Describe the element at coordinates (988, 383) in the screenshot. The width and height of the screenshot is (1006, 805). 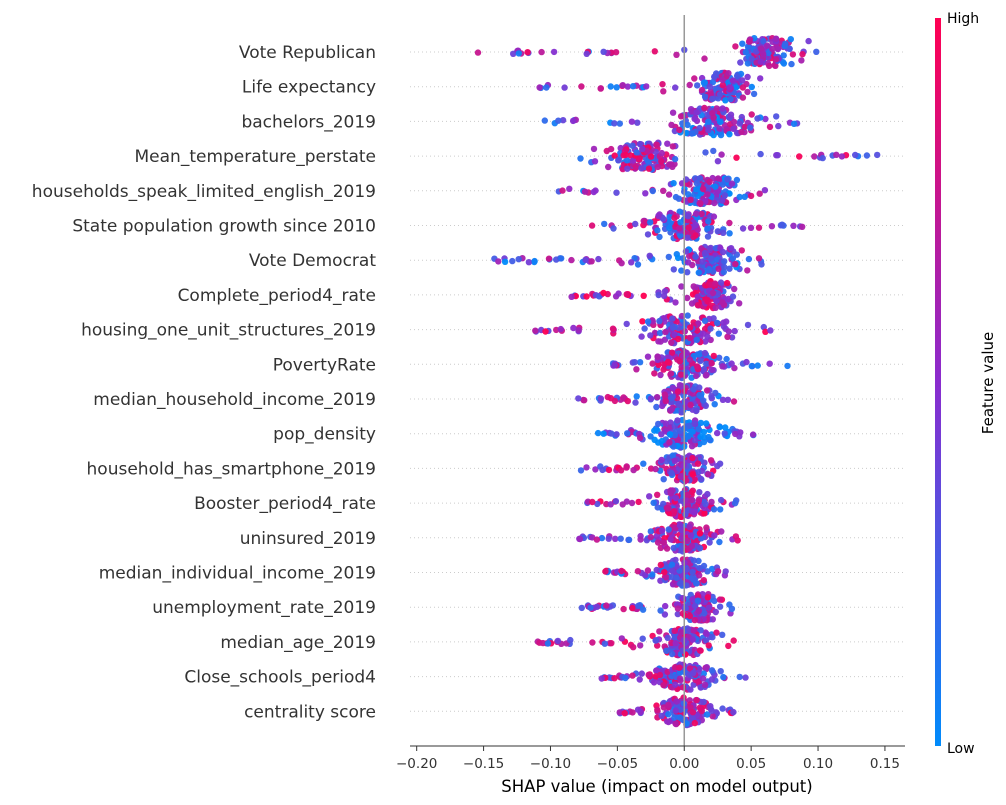
I see `colorbar-title: Feature value` at that location.